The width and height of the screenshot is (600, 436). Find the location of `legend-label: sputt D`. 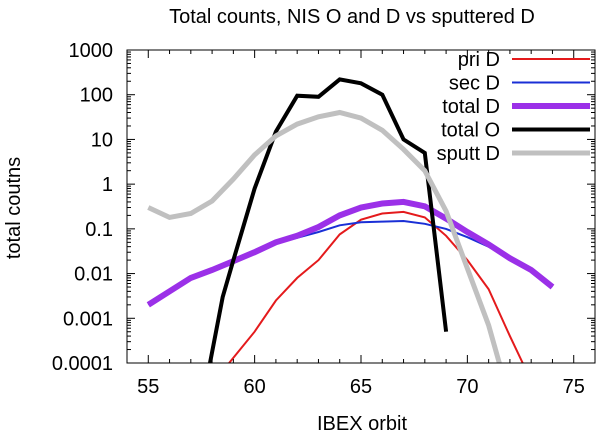

legend-label: sputt D is located at coordinates (468, 154).